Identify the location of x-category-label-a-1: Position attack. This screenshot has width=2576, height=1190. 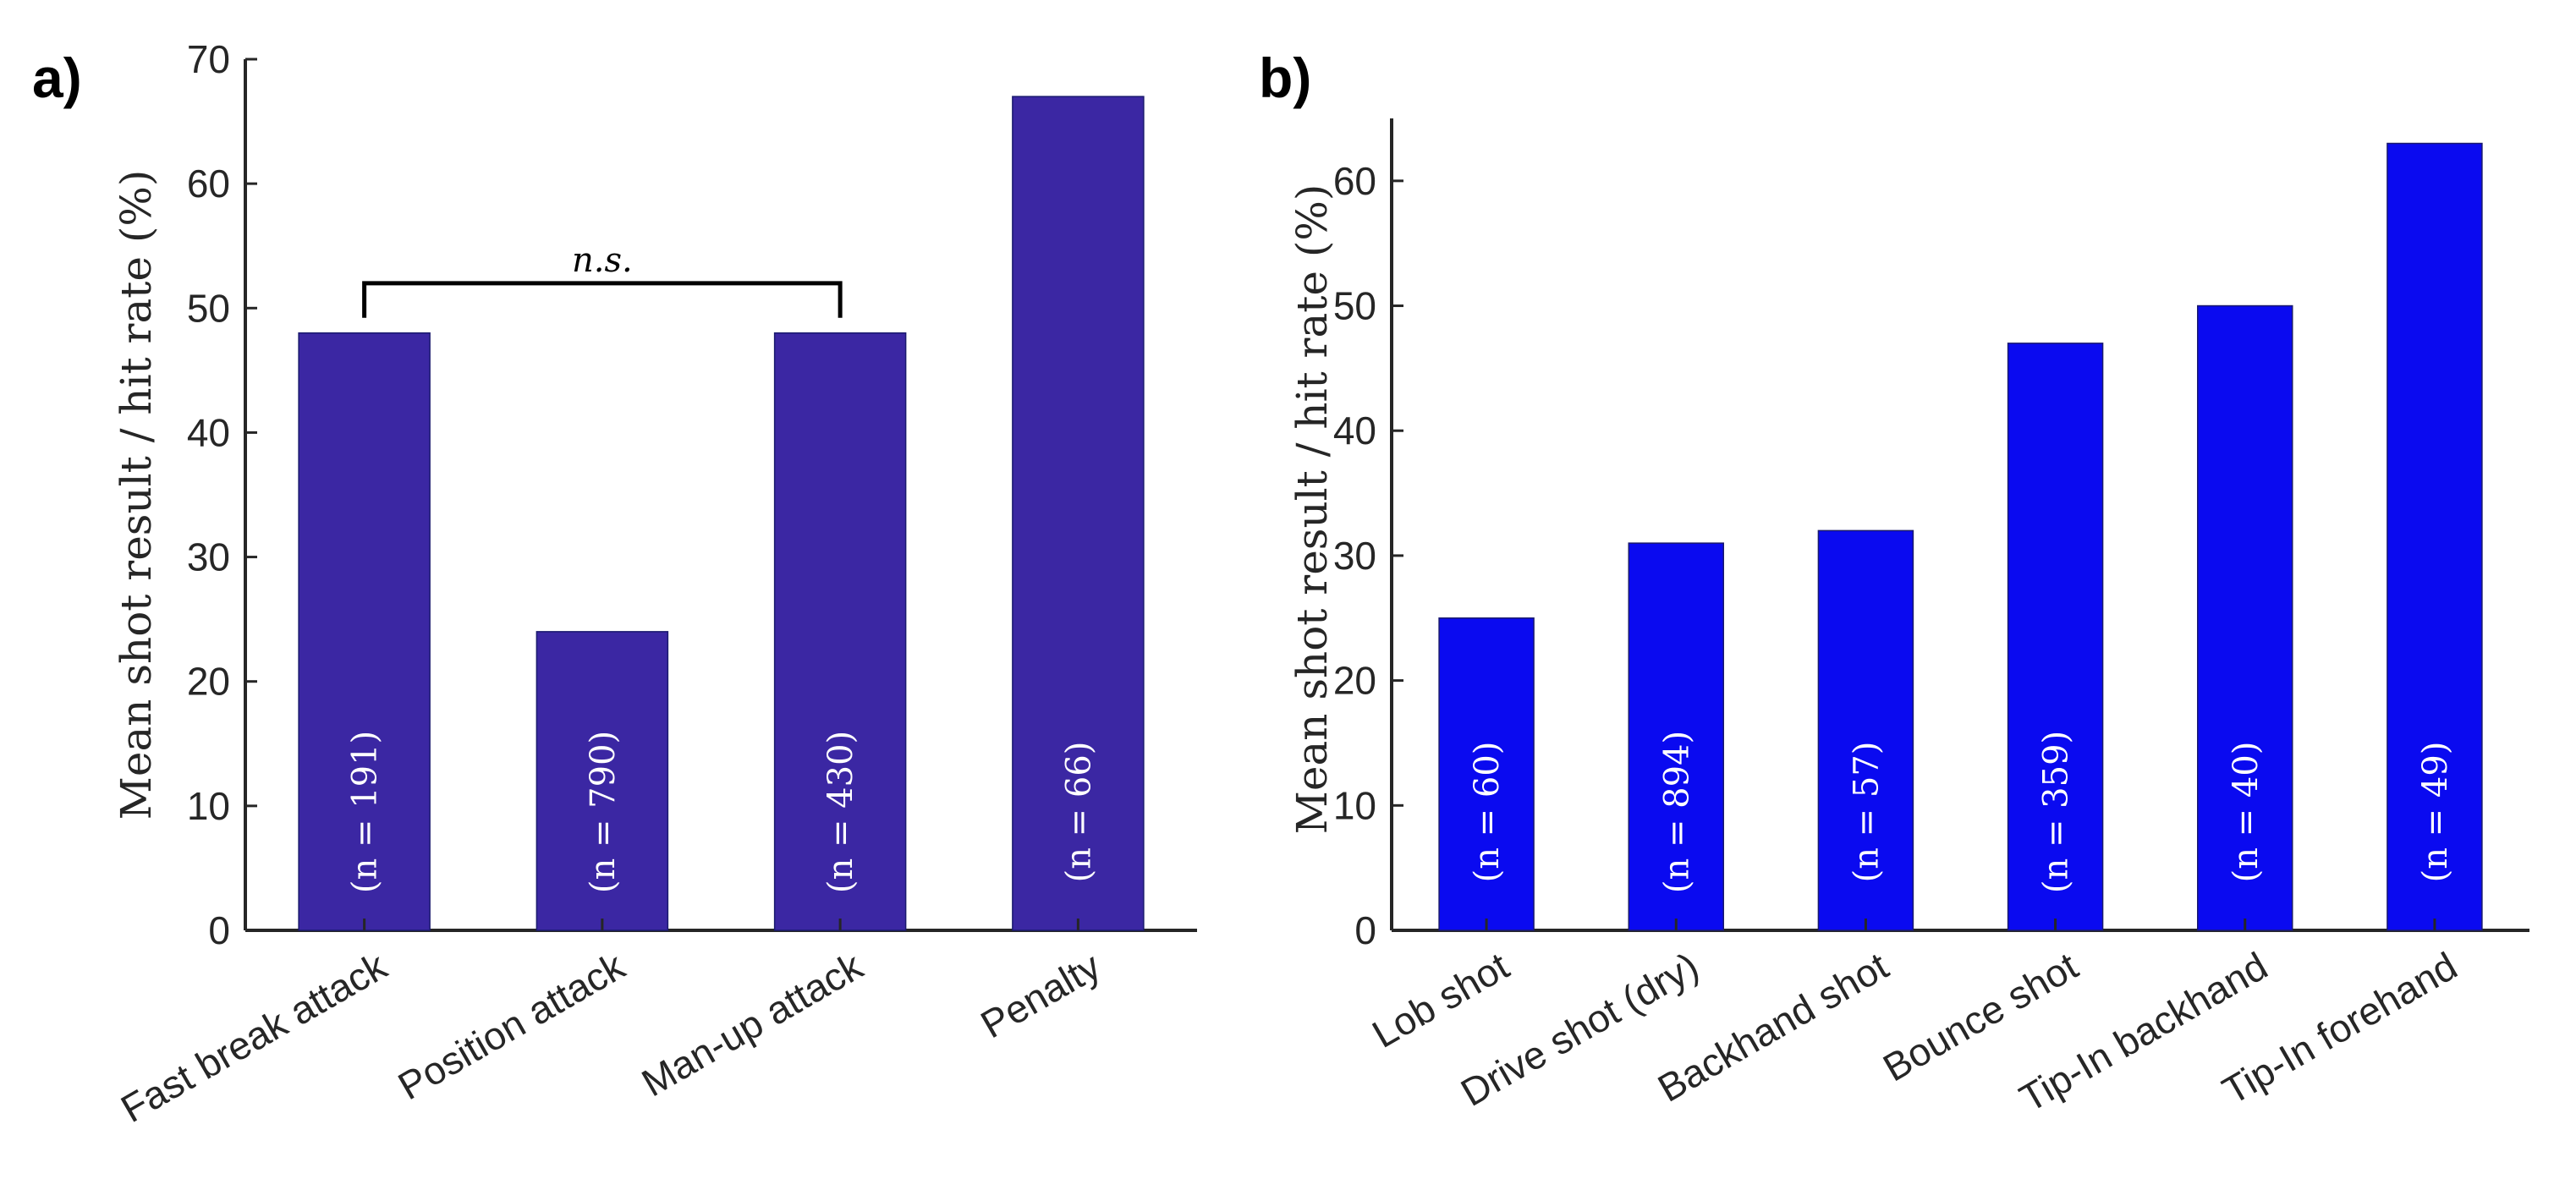
(512, 1025).